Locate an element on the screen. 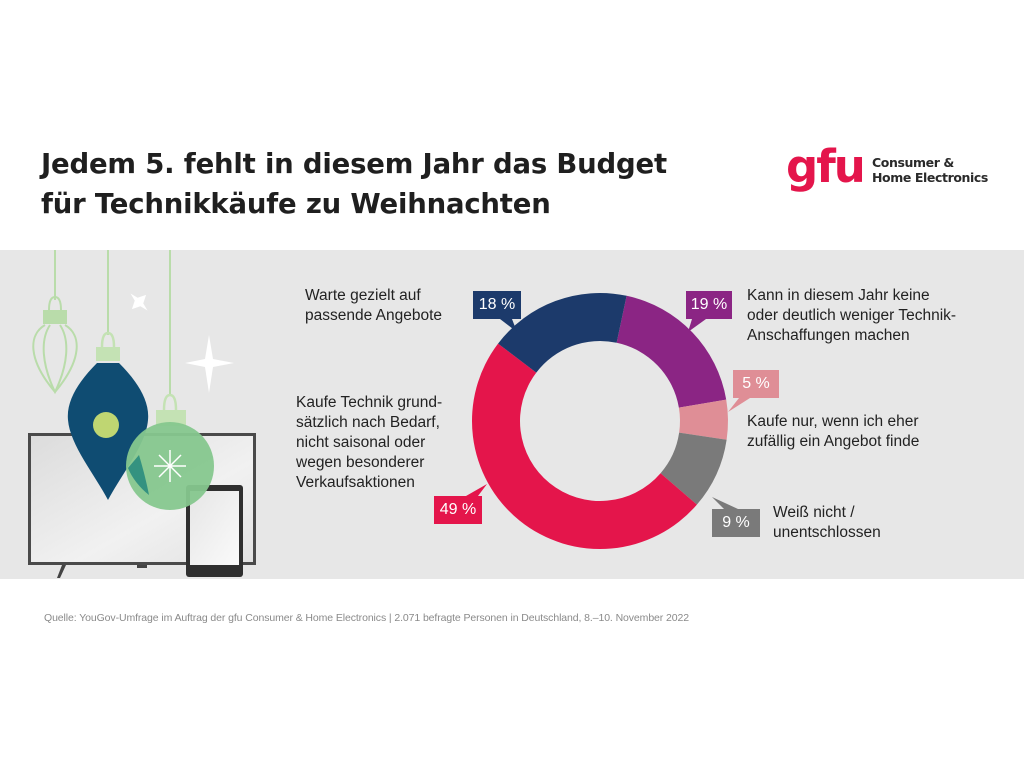 The height and width of the screenshot is (768, 1024). logo-text: Consumer & Home Electronics is located at coordinates (932, 170).